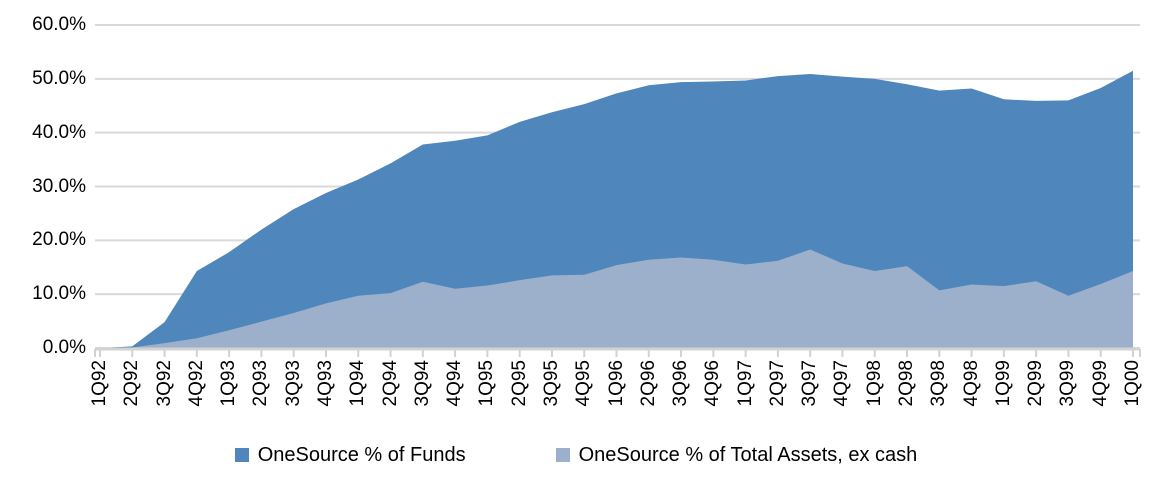  What do you see at coordinates (562, 455) in the screenshot?
I see `legend-swatch-total-assets-icon` at bounding box center [562, 455].